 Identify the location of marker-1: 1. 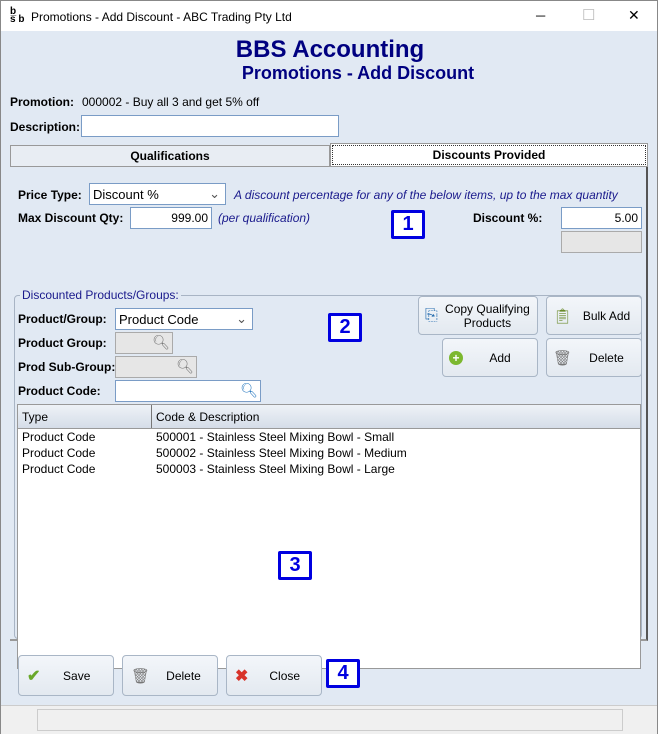
(408, 224).